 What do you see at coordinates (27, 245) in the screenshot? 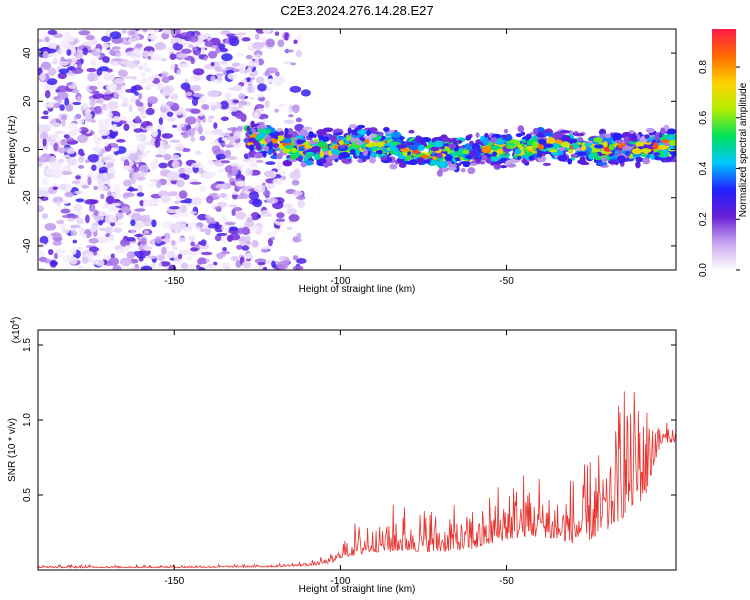
I see `spectrogram-y-tick-label: -40` at bounding box center [27, 245].